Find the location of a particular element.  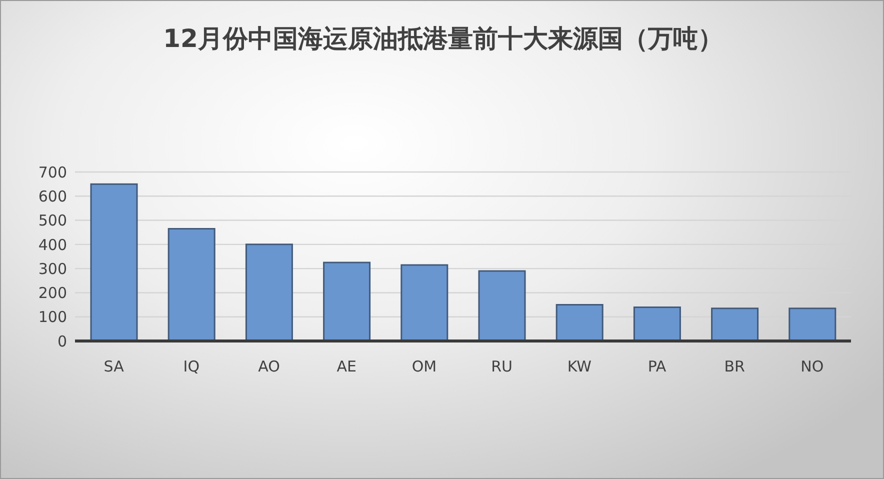

x-tick-label: AO is located at coordinates (269, 367).